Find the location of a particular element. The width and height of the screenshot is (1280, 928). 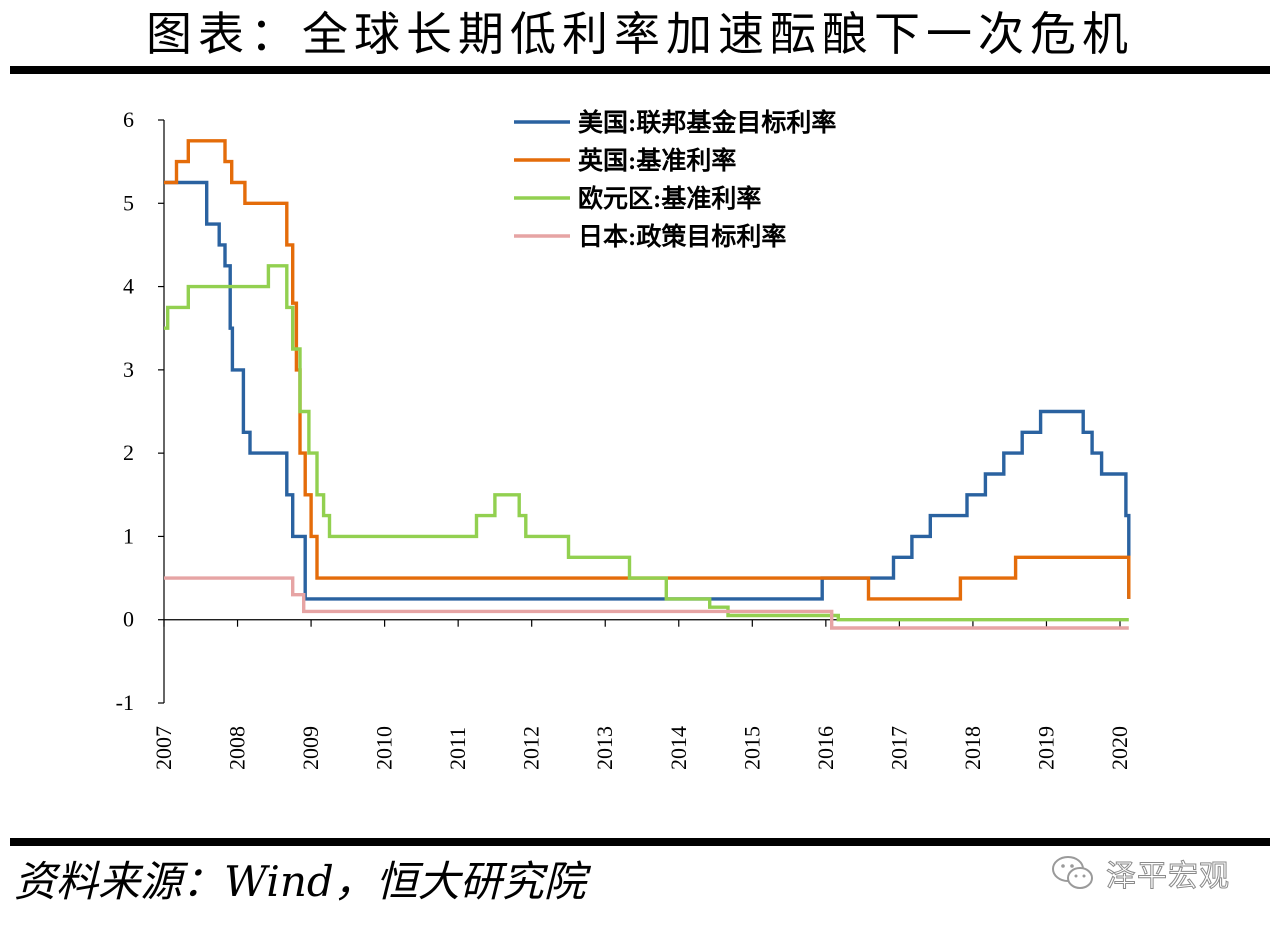

legend-label: 英国:基准利率 is located at coordinates (657, 160).